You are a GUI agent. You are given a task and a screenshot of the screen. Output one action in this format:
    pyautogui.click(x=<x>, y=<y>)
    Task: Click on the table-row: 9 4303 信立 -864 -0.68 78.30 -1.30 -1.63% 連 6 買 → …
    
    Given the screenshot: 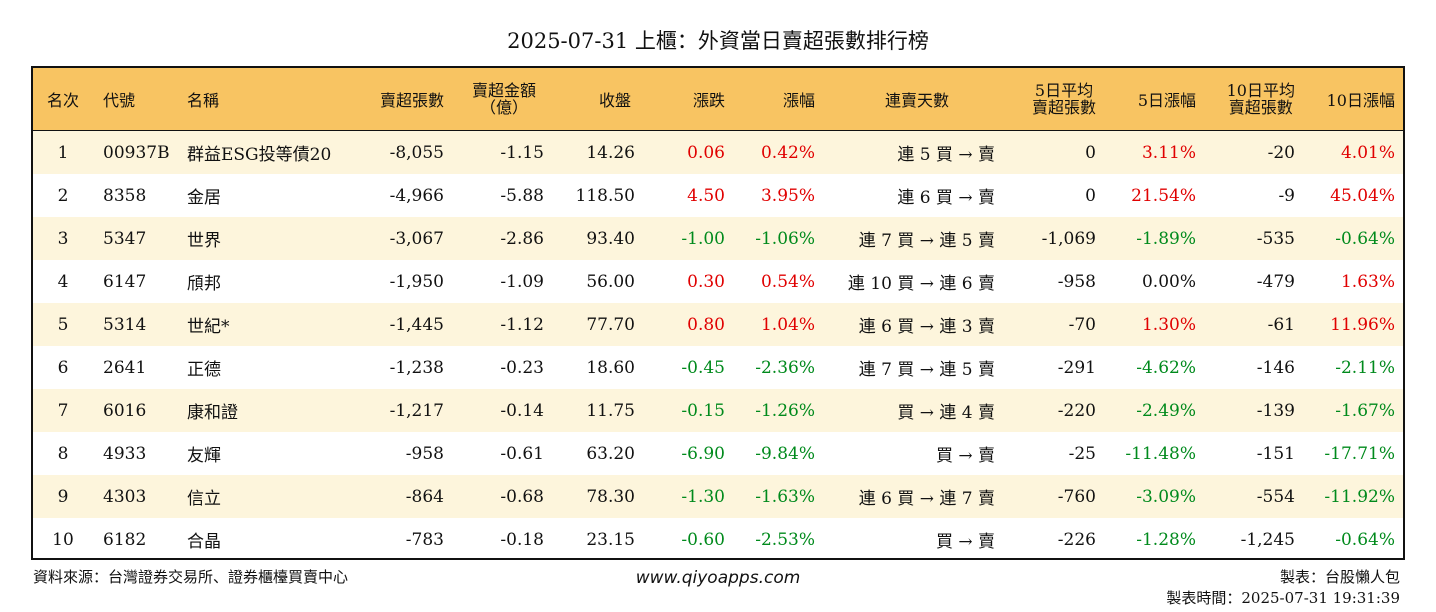 What is the action you would take?
    pyautogui.click(x=718, y=496)
    